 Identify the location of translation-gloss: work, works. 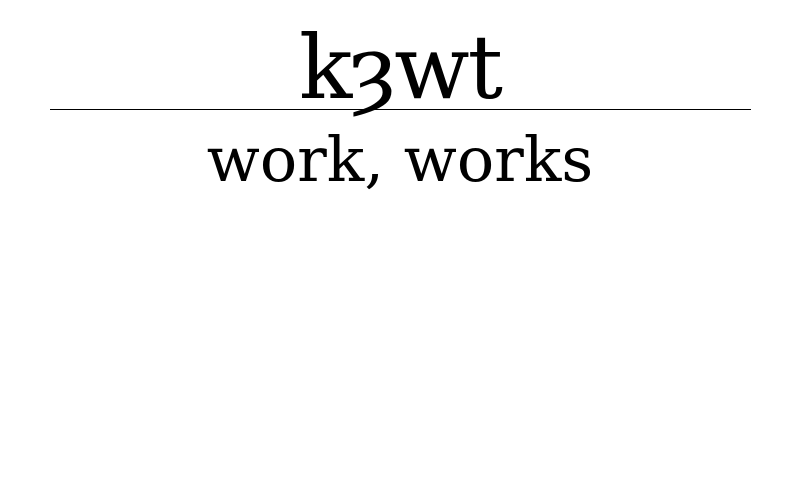
(400, 159).